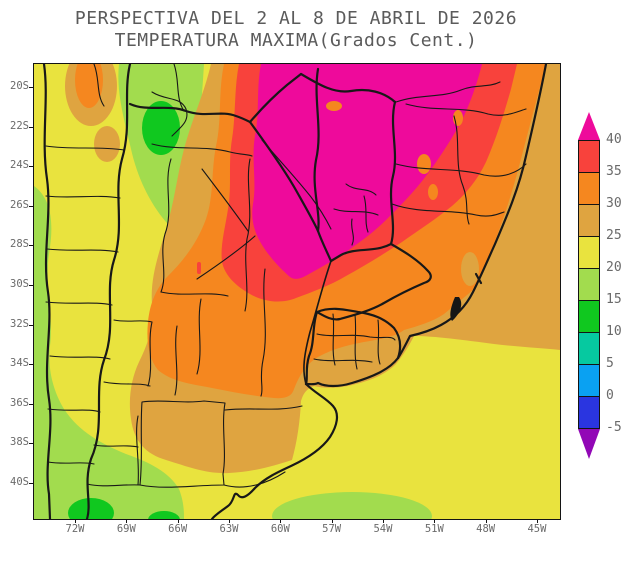 The height and width of the screenshot is (577, 640). I want to click on lon-tick-label: 51W, so click(434, 529).